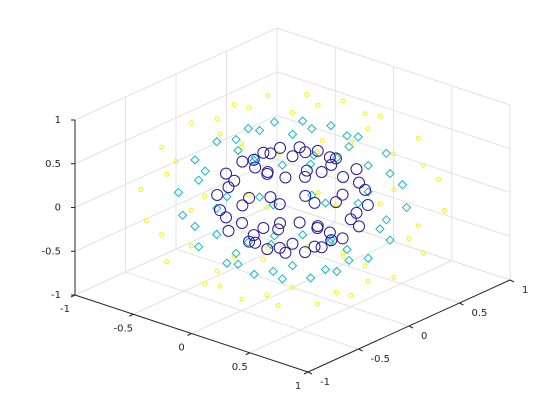  Describe the element at coordinates (325, 382) in the screenshot. I see `y-tick-label: -1` at that location.